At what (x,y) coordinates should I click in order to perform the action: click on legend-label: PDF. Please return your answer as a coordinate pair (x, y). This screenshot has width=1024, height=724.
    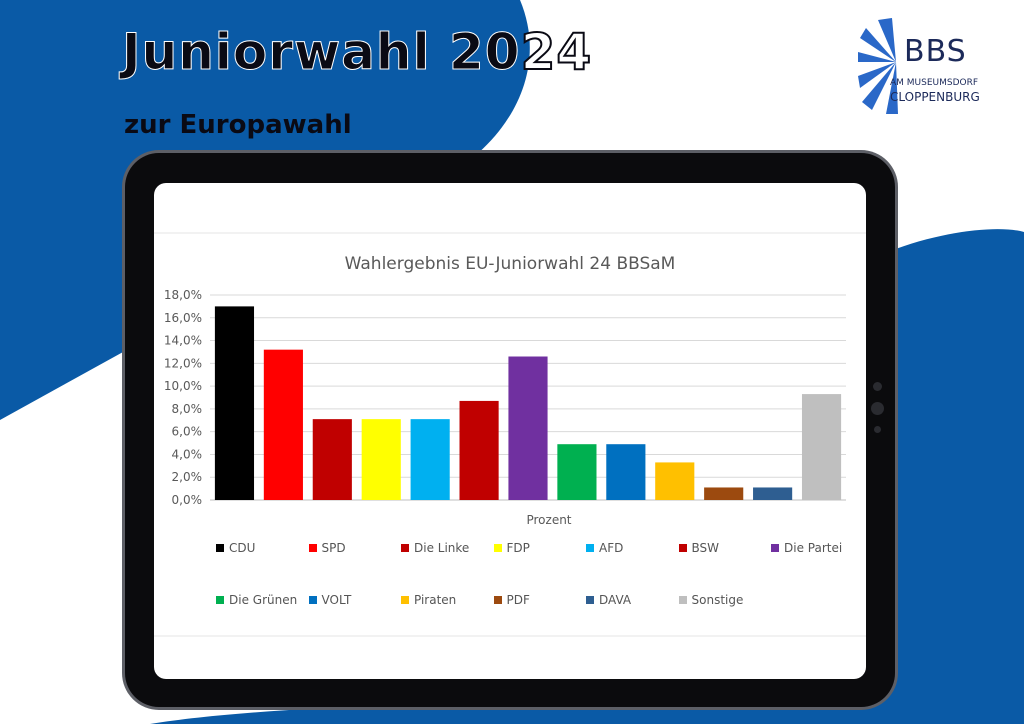
    Looking at the image, I should click on (518, 600).